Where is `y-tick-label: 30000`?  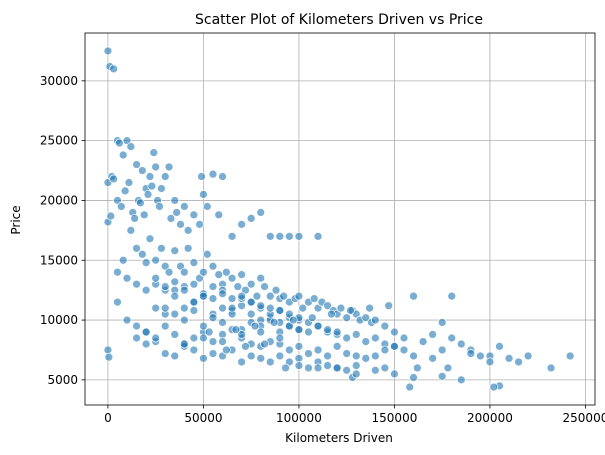 y-tick-label: 30000 is located at coordinates (59, 81).